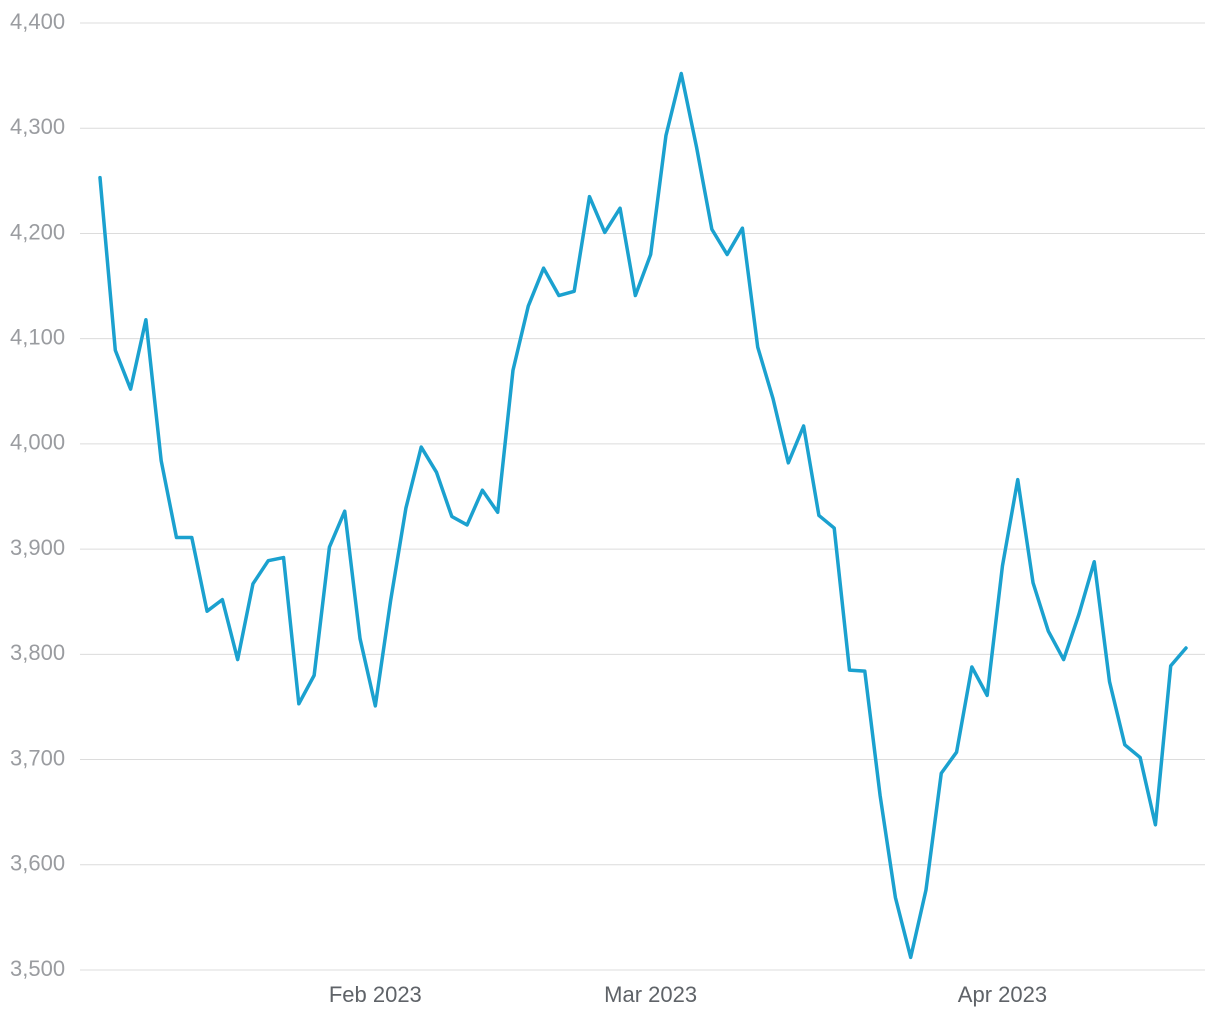 The image size is (1220, 1020). What do you see at coordinates (37, 968) in the screenshot?
I see `y-tick-label: 3,500` at bounding box center [37, 968].